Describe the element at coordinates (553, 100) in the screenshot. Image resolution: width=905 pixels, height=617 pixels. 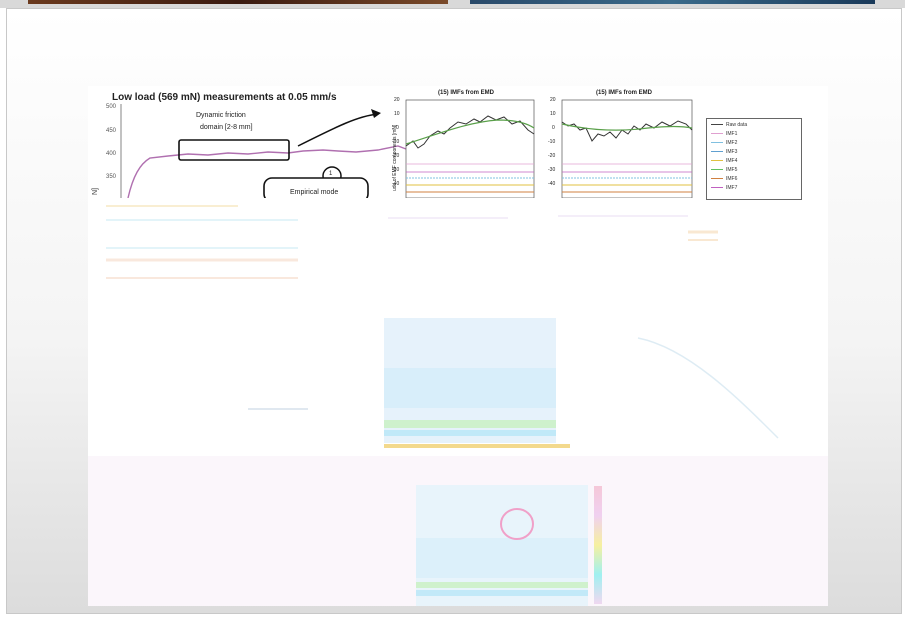
I see `right-y-tick: 20` at that location.